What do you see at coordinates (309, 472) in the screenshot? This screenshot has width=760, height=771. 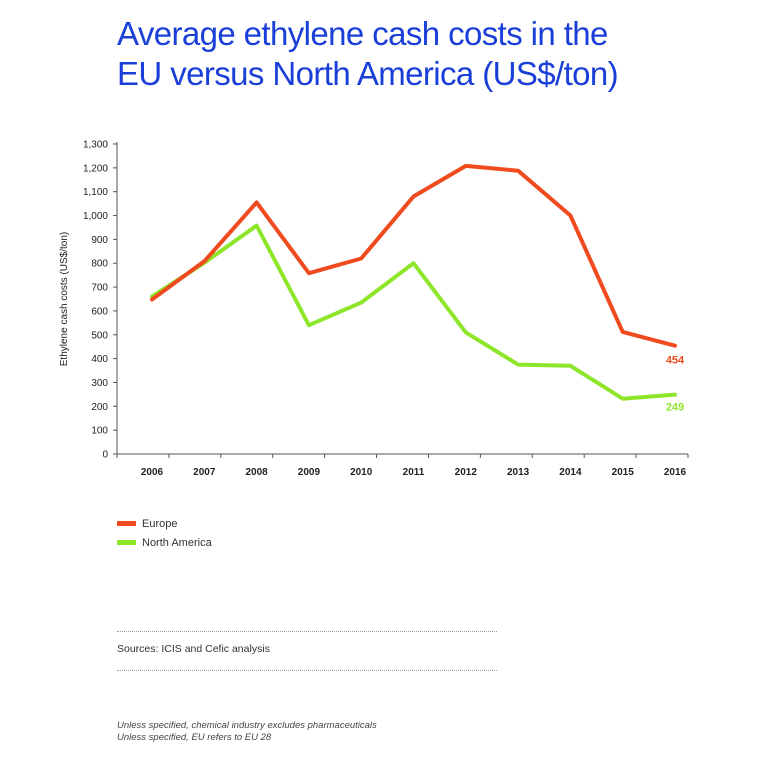 I see `x-tick-label: 2009` at bounding box center [309, 472].